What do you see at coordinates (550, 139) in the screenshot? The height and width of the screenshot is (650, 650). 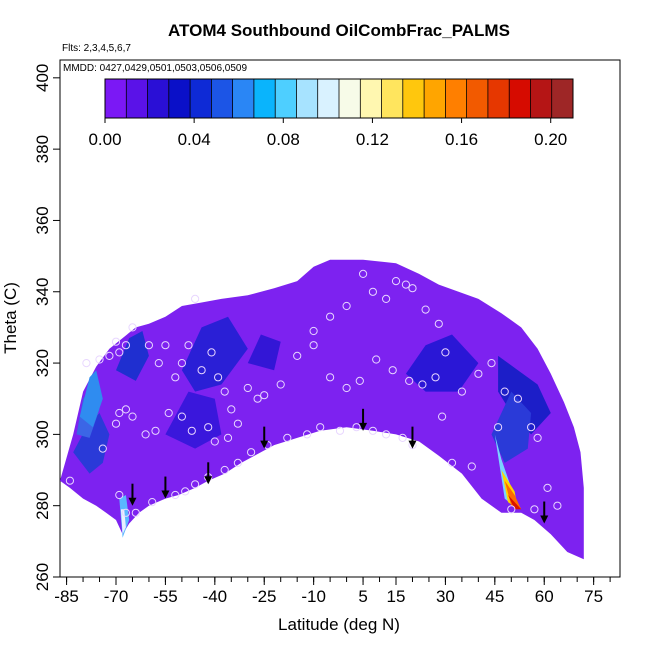 I see `colorbar-tick-label: 0.20` at bounding box center [550, 139].